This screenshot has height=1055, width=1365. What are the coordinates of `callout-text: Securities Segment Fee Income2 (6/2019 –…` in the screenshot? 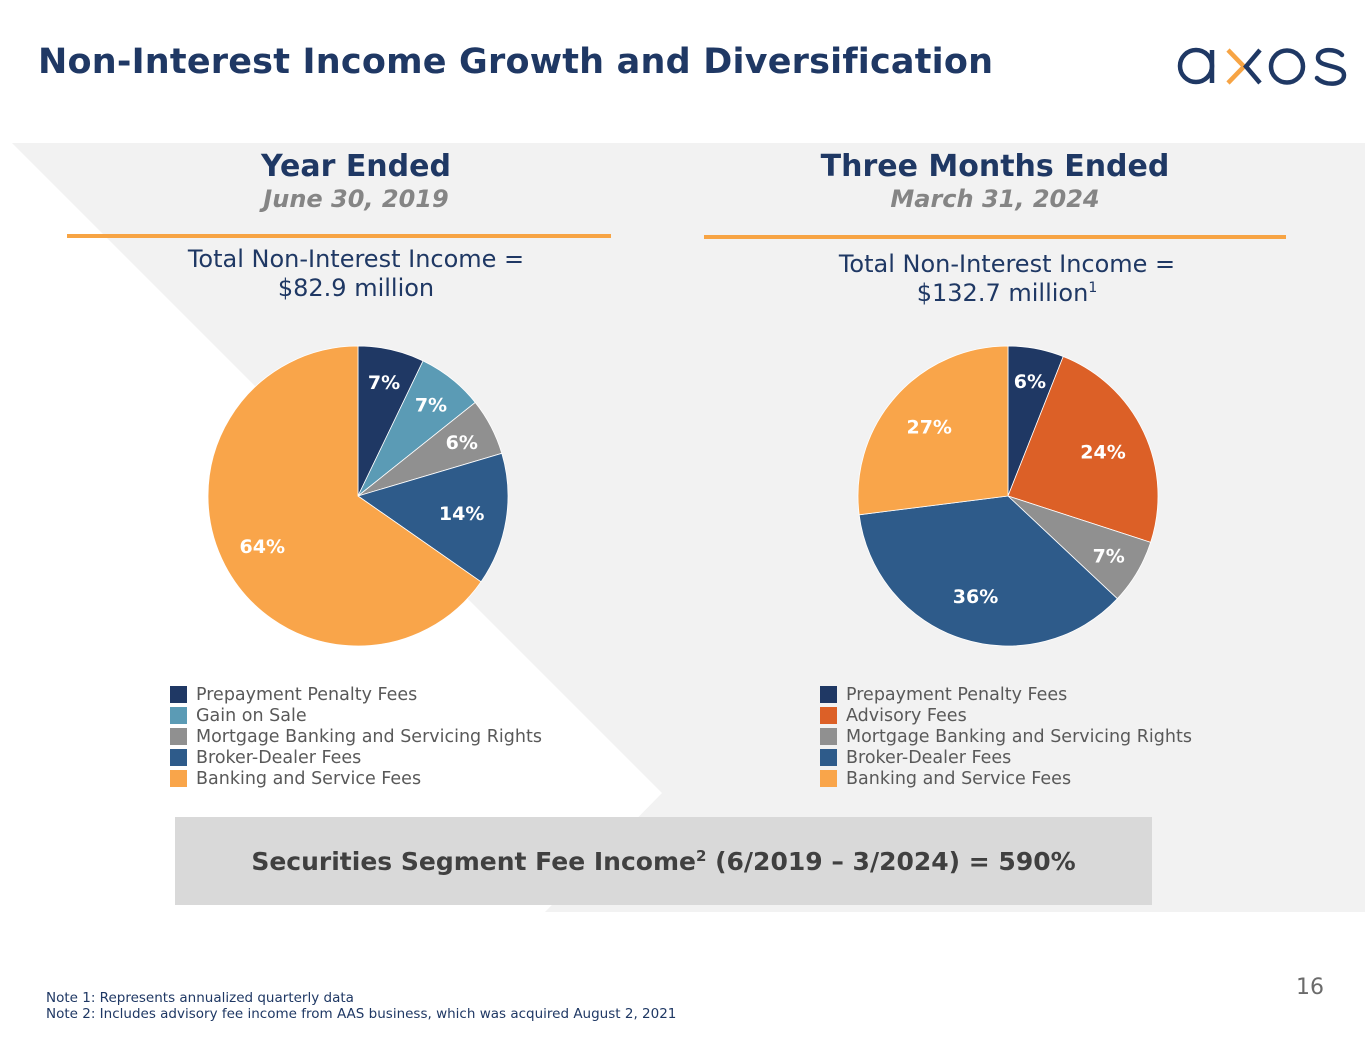 It's located at (663, 861).